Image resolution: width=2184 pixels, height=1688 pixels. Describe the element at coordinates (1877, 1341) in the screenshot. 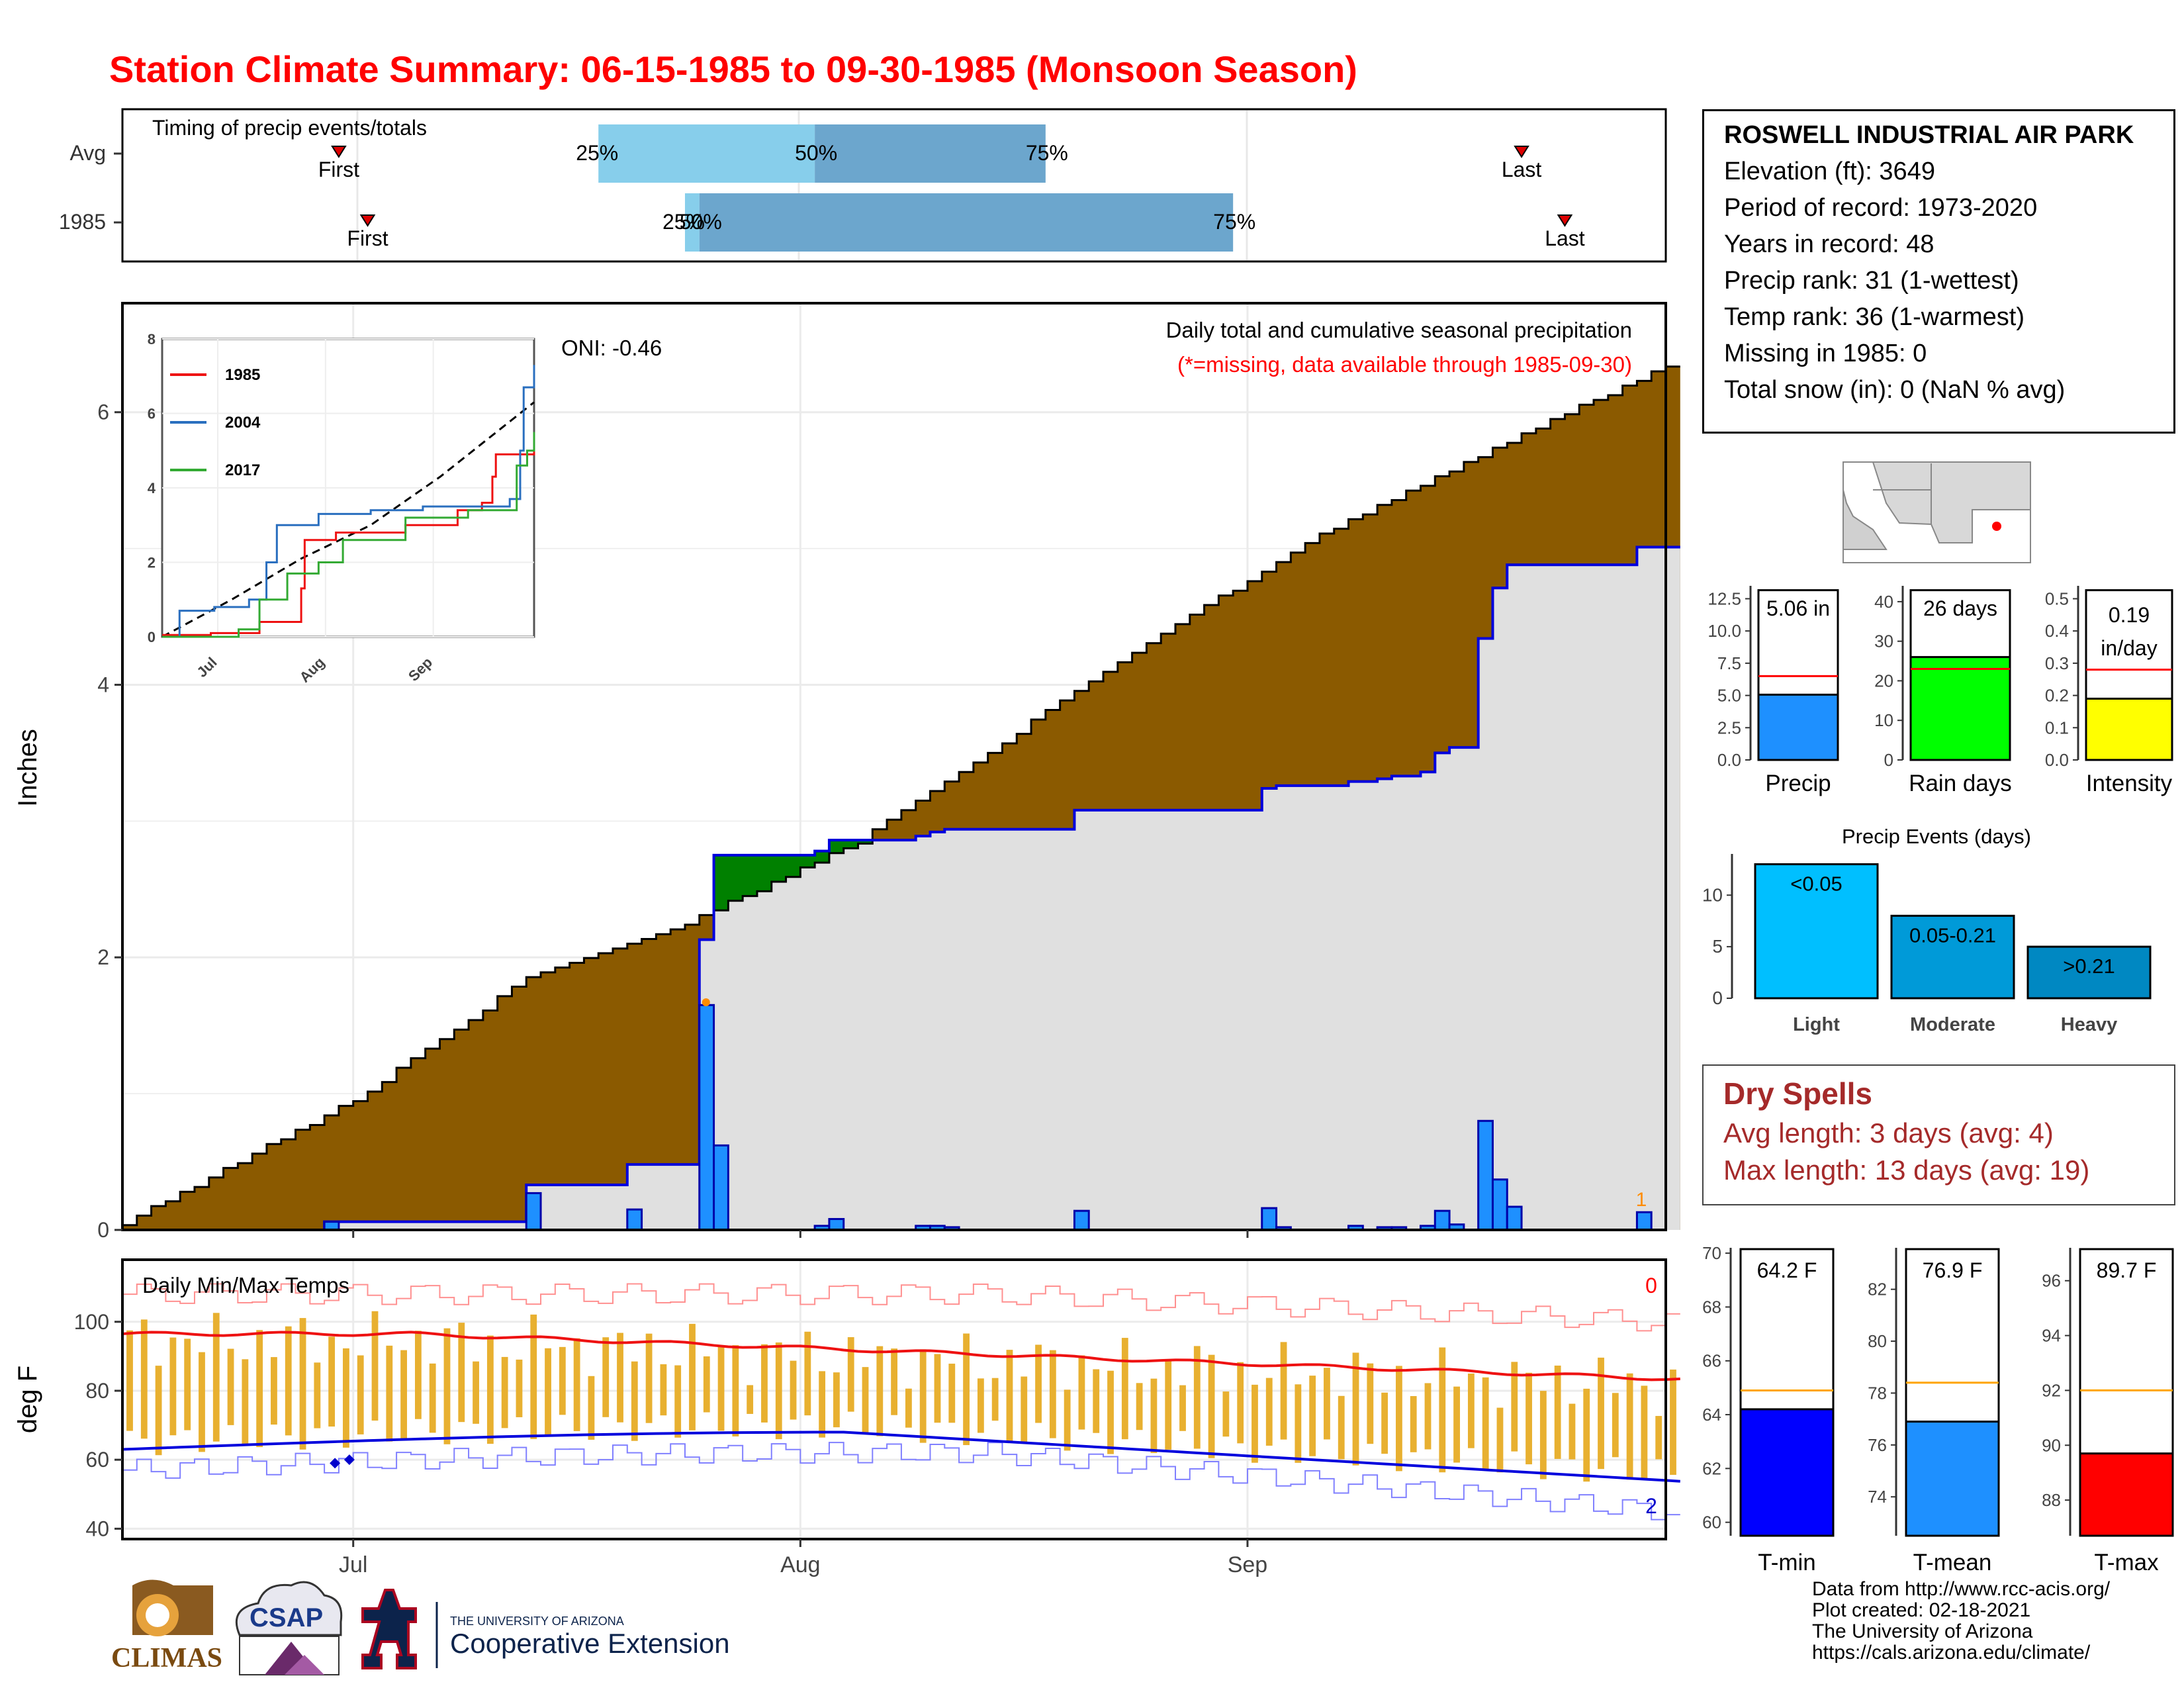

I see `temp-summary-tick-label: 80` at that location.